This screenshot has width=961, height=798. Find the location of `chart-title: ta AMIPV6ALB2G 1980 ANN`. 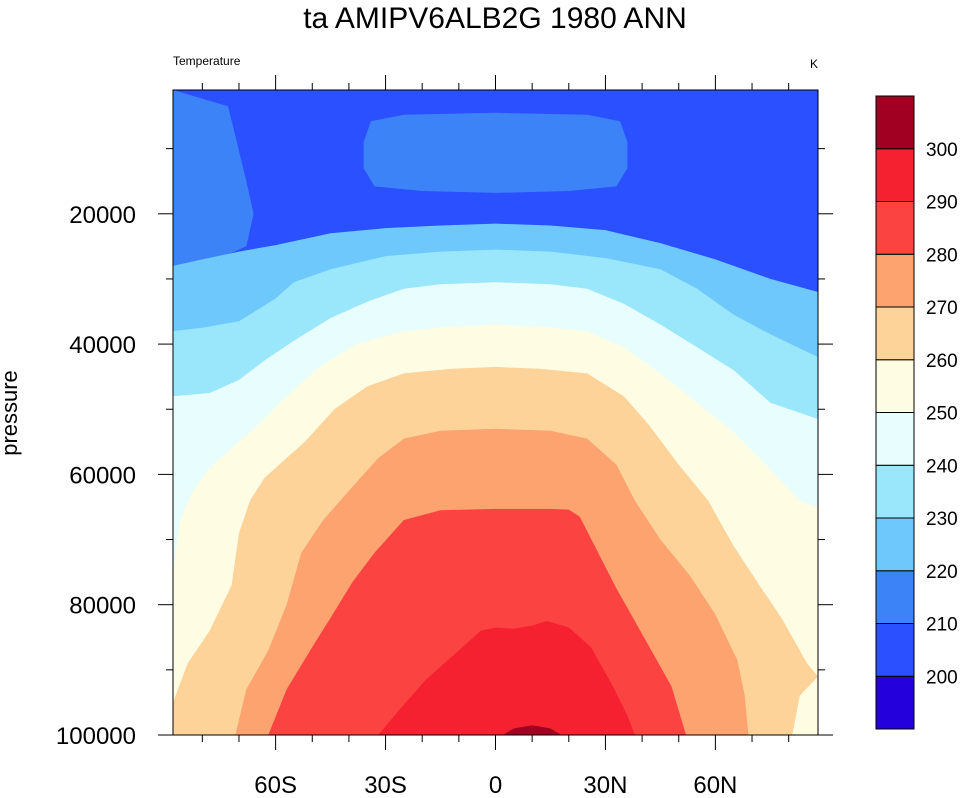

chart-title: ta AMIPV6ALB2G 1980 ANN is located at coordinates (495, 18).